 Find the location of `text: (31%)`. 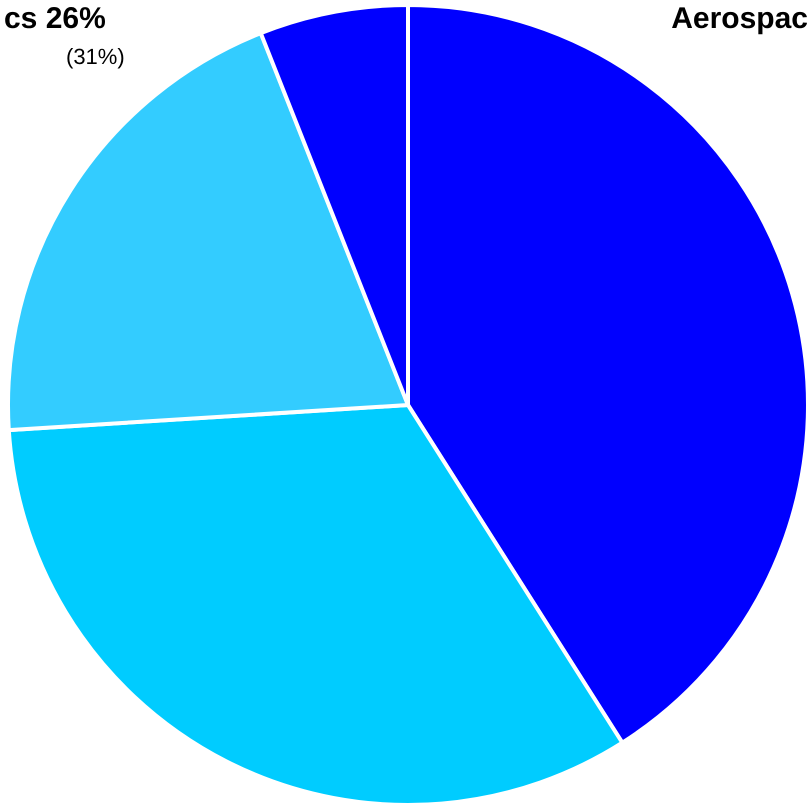

text: (31%) is located at coordinates (95, 57).